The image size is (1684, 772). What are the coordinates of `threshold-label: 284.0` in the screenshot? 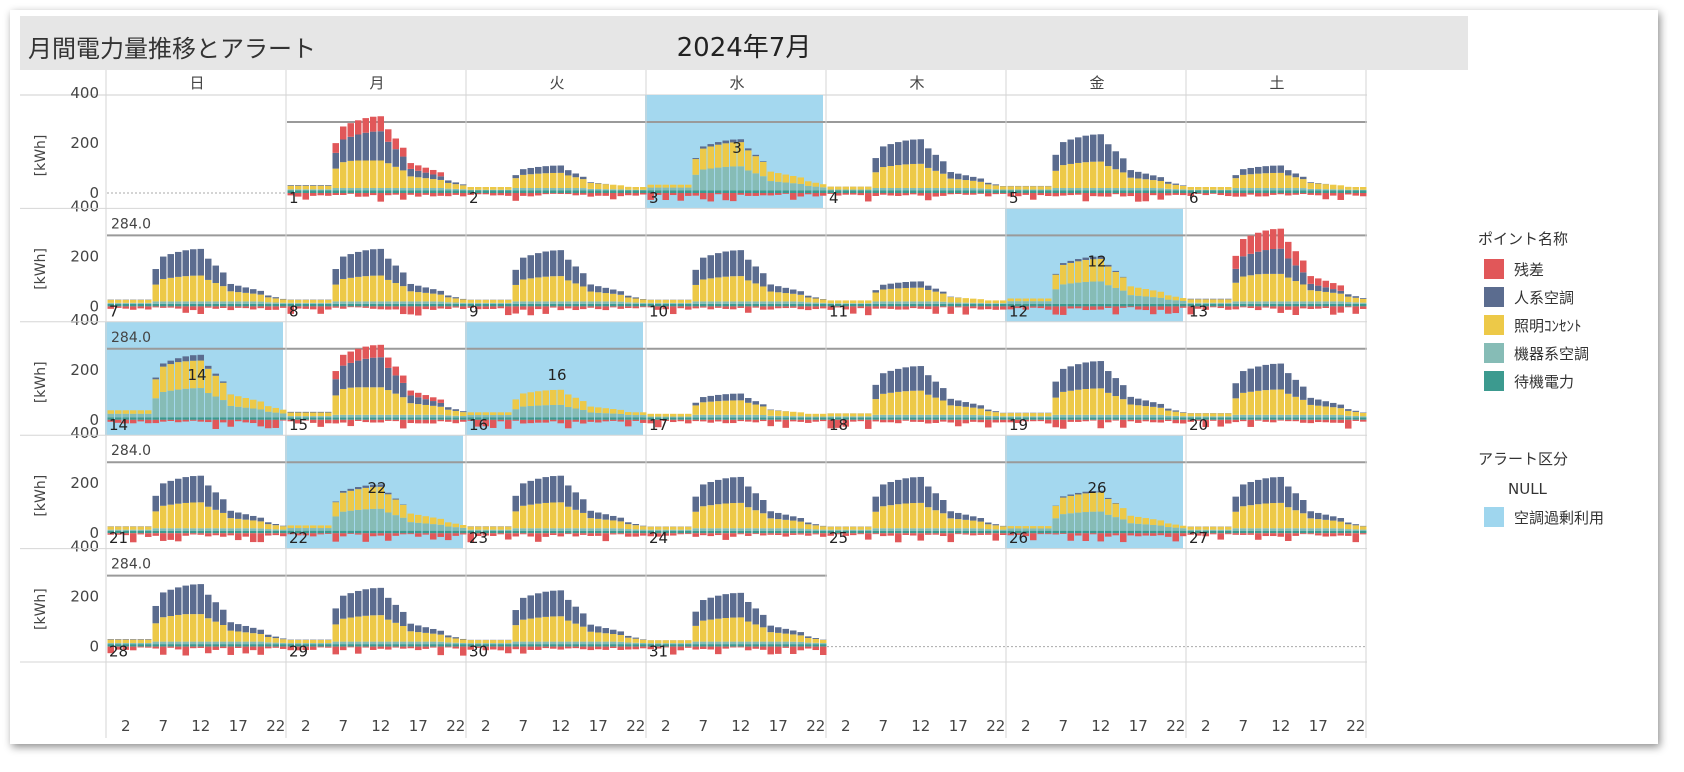 It's located at (131, 224).